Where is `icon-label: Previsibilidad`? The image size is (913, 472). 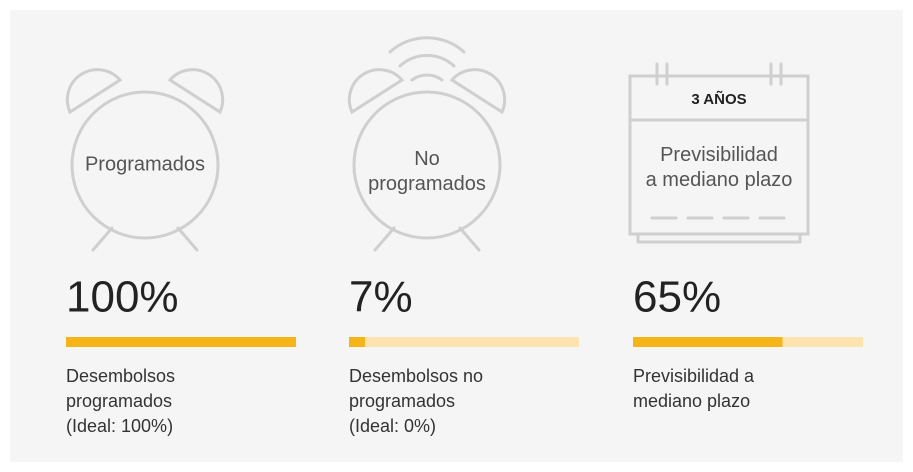 icon-label: Previsibilidad is located at coordinates (719, 155).